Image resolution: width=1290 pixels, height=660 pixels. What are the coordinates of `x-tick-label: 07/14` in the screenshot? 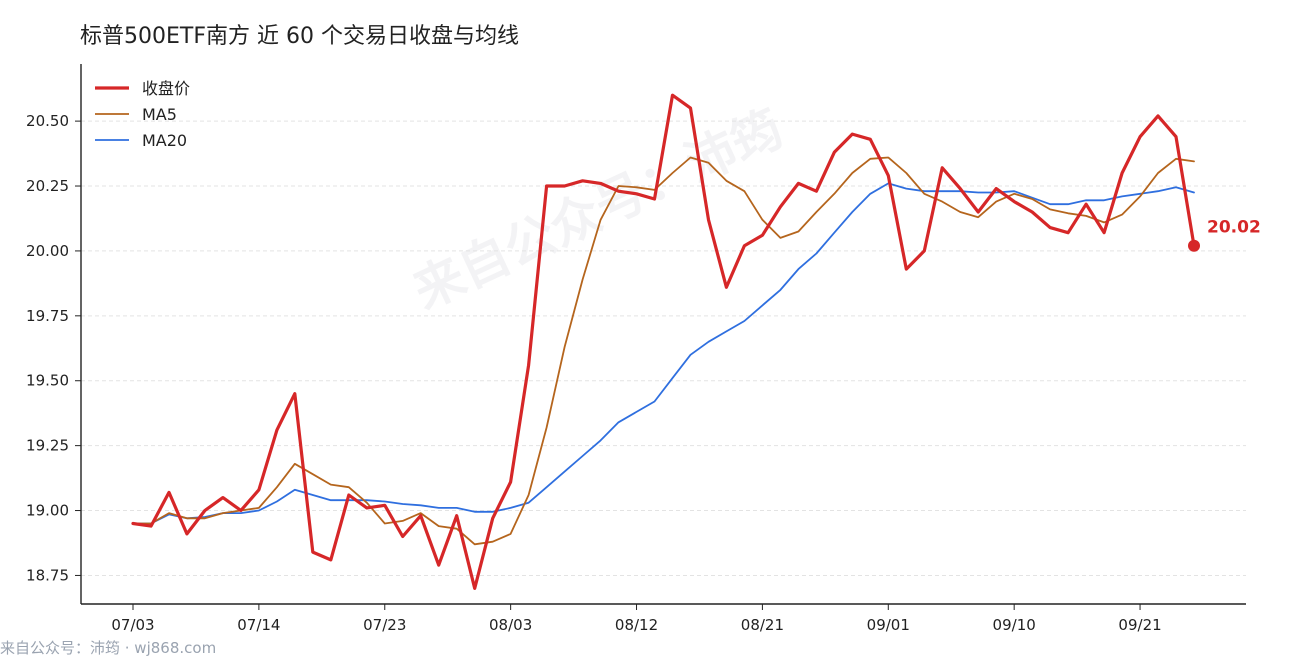 It's located at (258, 625).